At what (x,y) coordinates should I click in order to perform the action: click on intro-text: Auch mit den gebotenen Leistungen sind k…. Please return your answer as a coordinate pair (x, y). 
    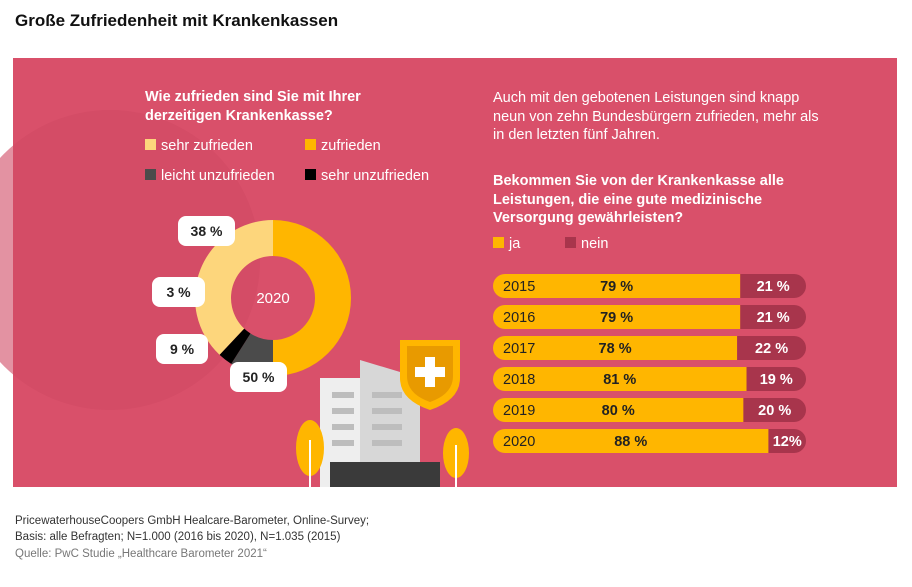
    Looking at the image, I should click on (656, 116).